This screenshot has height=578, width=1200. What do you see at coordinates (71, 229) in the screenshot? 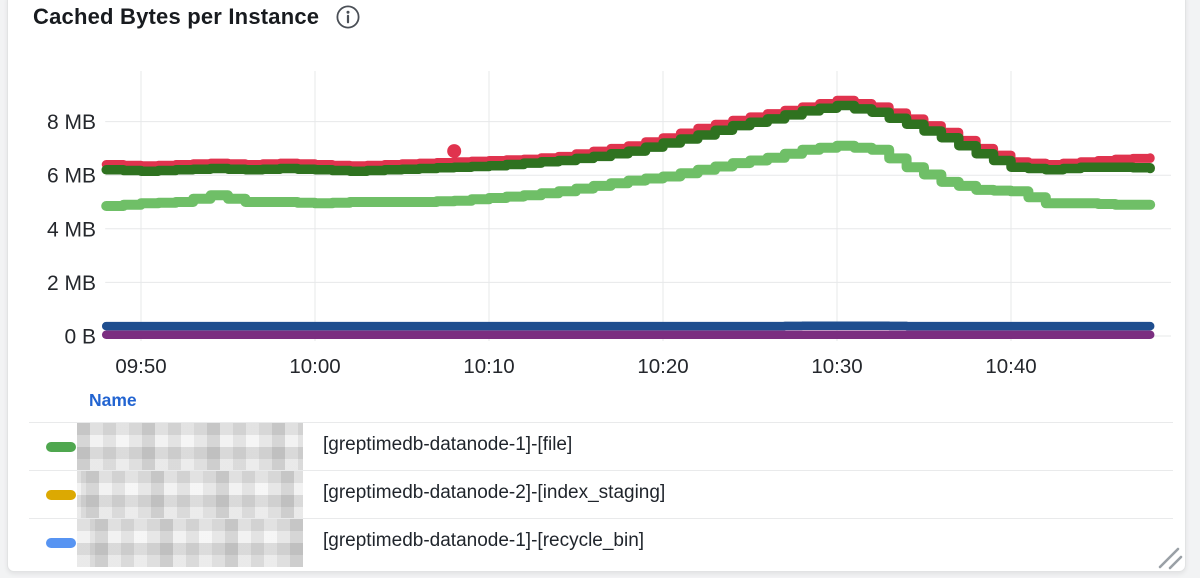
I see `y-tick-label: 4 MB` at bounding box center [71, 229].